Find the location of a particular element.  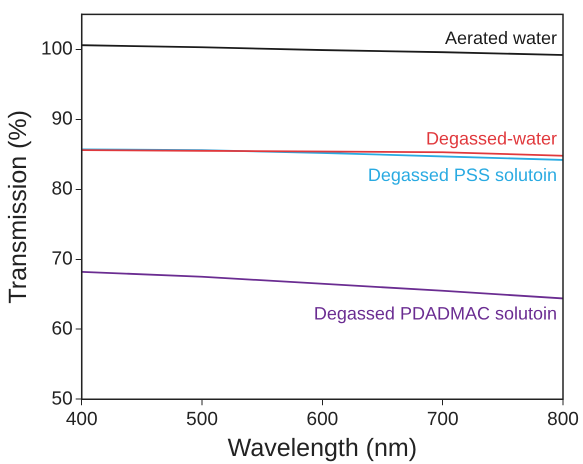

x-tick-label: 800 is located at coordinates (563, 419).